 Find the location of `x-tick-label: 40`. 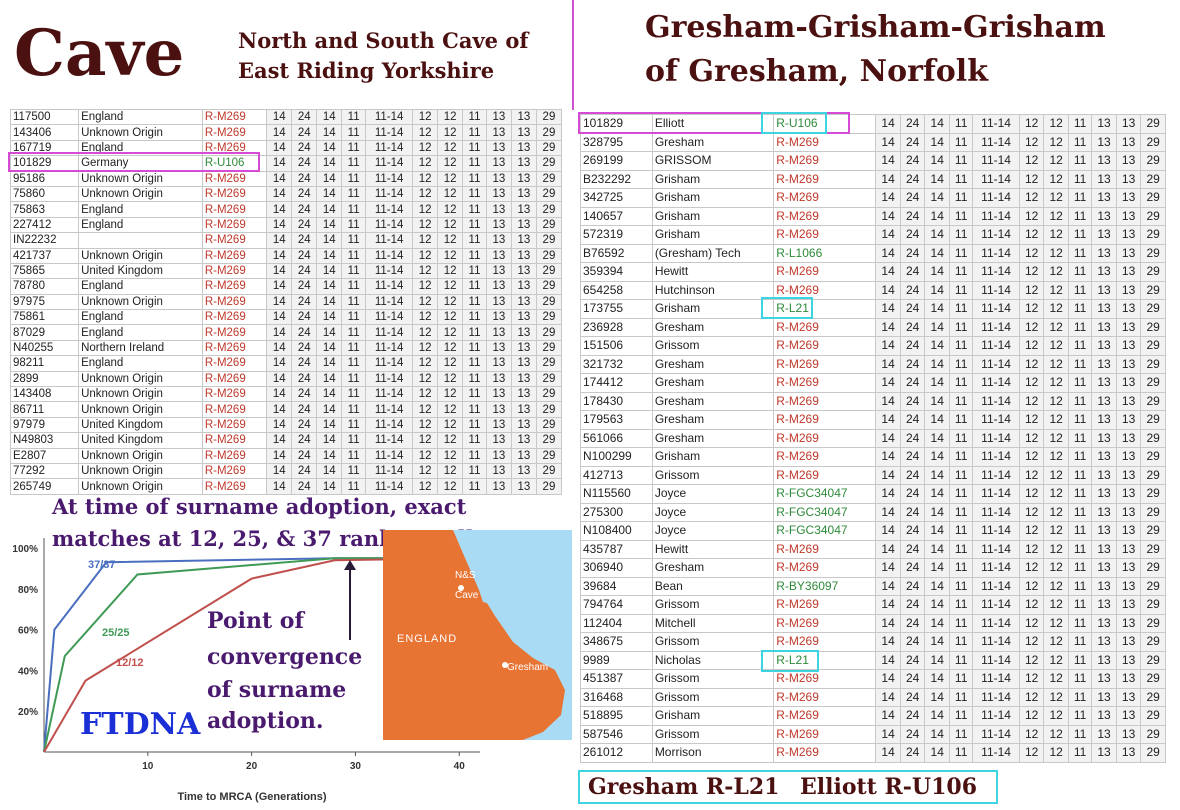

x-tick-label: 40 is located at coordinates (460, 766).